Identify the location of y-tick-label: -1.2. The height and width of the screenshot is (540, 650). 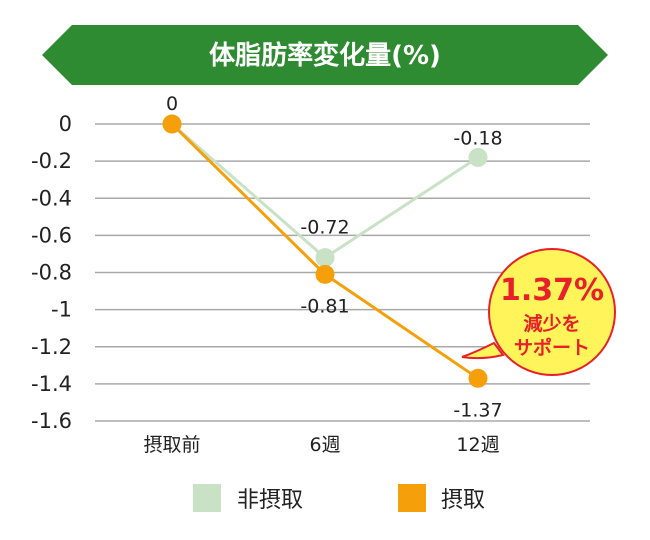
(51, 347).